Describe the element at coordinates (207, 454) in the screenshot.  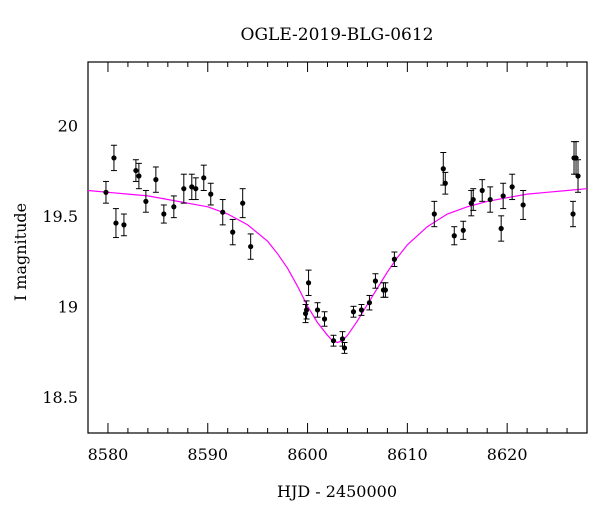
I see `x-tick-label: 8590` at that location.